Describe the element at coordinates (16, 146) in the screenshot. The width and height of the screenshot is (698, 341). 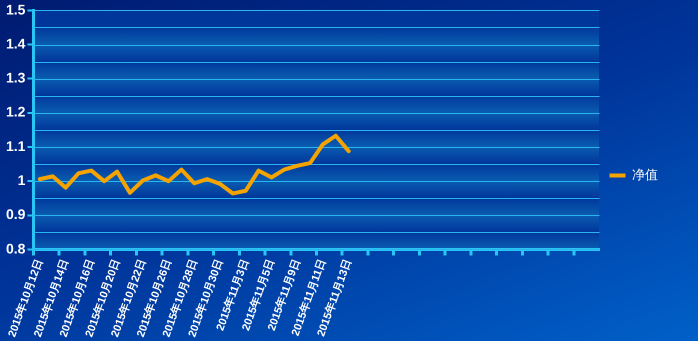
I see `y-tick-label: 1.1` at that location.